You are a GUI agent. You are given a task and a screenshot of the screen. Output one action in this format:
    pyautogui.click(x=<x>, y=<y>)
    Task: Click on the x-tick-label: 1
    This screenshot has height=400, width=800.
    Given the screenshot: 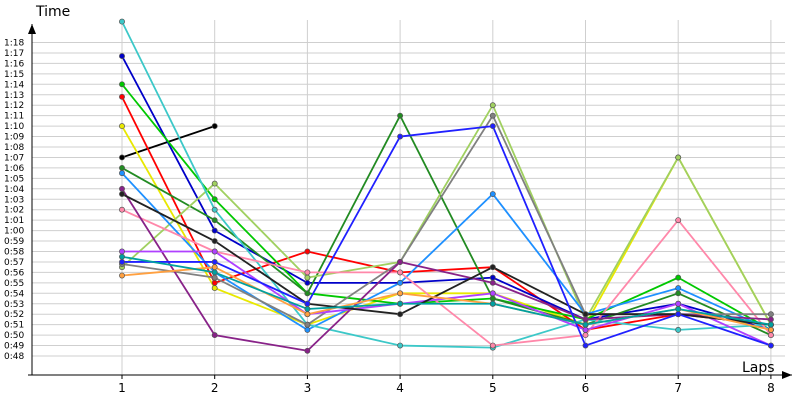 What is the action you would take?
    pyautogui.click(x=122, y=388)
    